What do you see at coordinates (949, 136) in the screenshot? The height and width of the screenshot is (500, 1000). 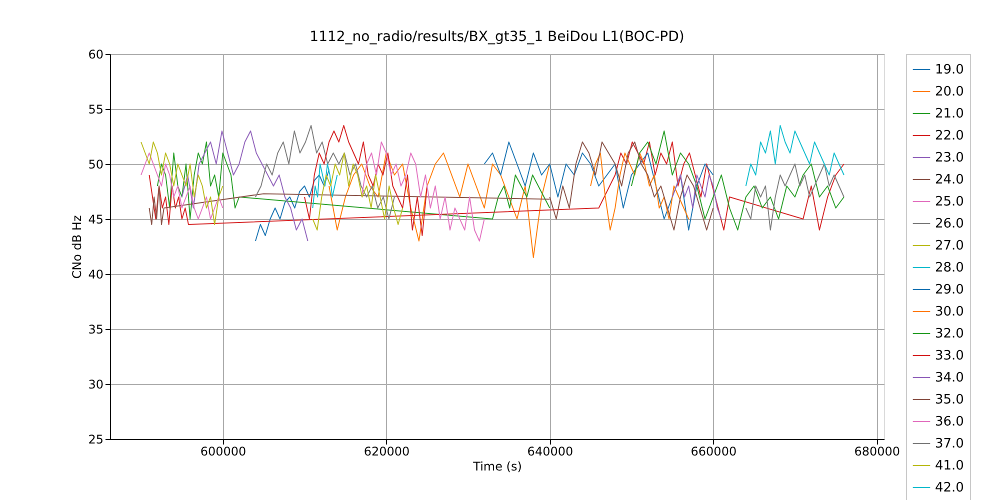 I see `legend-label: 22.0` at bounding box center [949, 136].